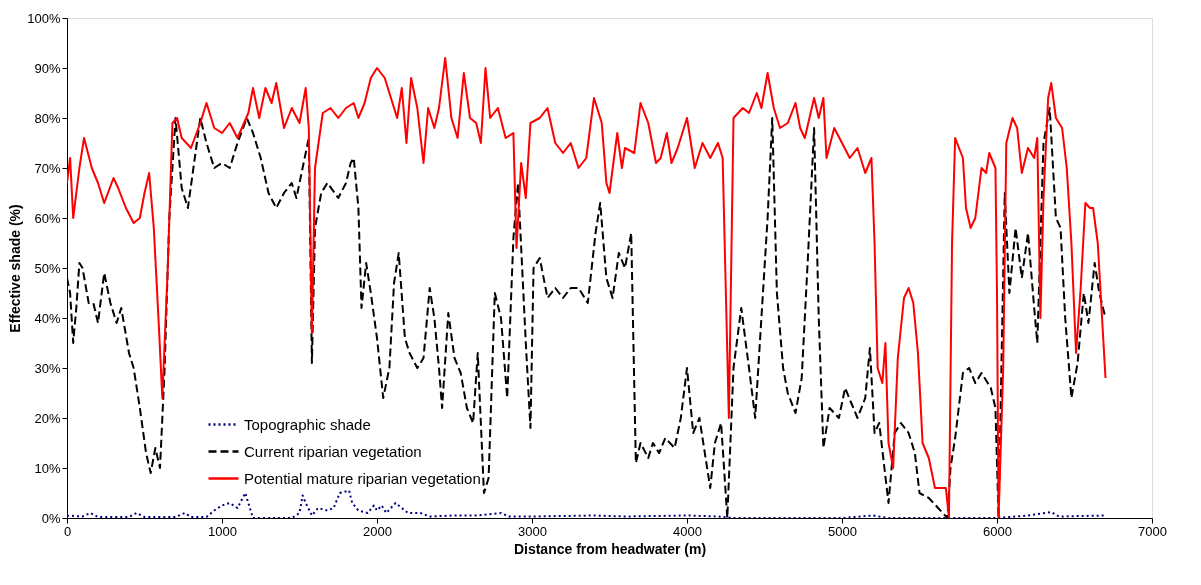 Image resolution: width=1201 pixels, height=585 pixels. I want to click on y-tick-label: 0%, so click(51, 518).